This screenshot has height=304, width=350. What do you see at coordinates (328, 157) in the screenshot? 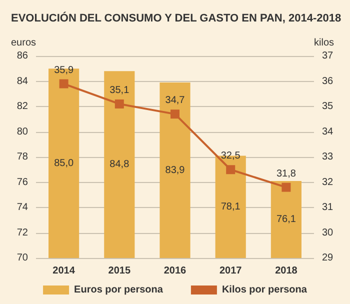
I see `y2-tick-label: 33` at bounding box center [328, 157].